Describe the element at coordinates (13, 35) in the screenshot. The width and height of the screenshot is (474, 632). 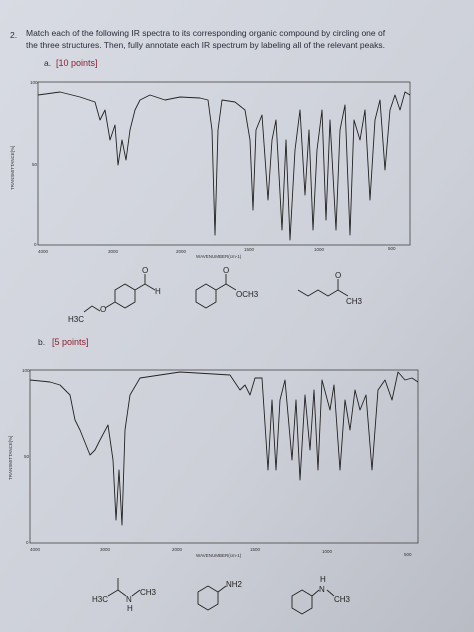
I see `question-number: 2.` at that location.